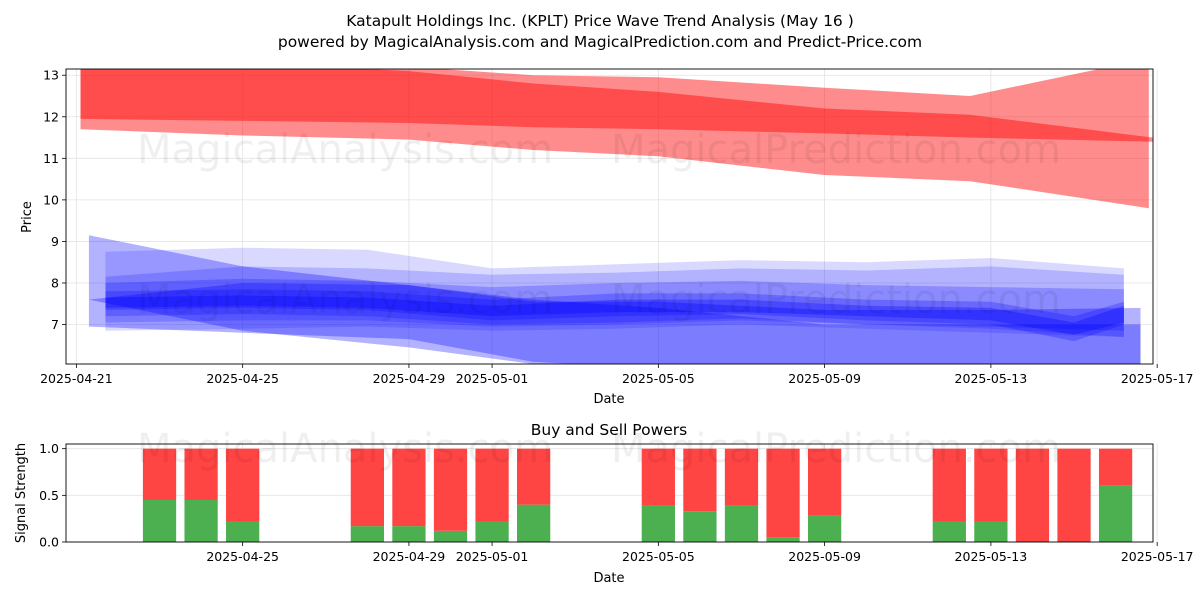 This screenshot has width=1200, height=600. I want to click on watermark-right-mid: MagicalPrediction.com, so click(836, 300).